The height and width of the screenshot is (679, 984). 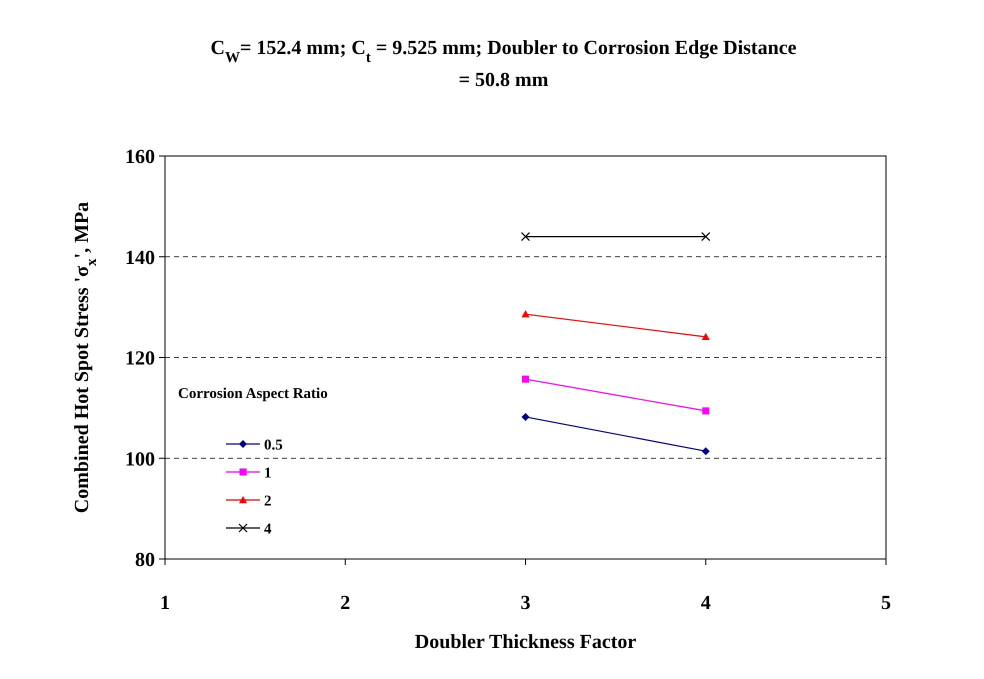 What do you see at coordinates (886, 603) in the screenshot?
I see `x-tick-label: 5` at bounding box center [886, 603].